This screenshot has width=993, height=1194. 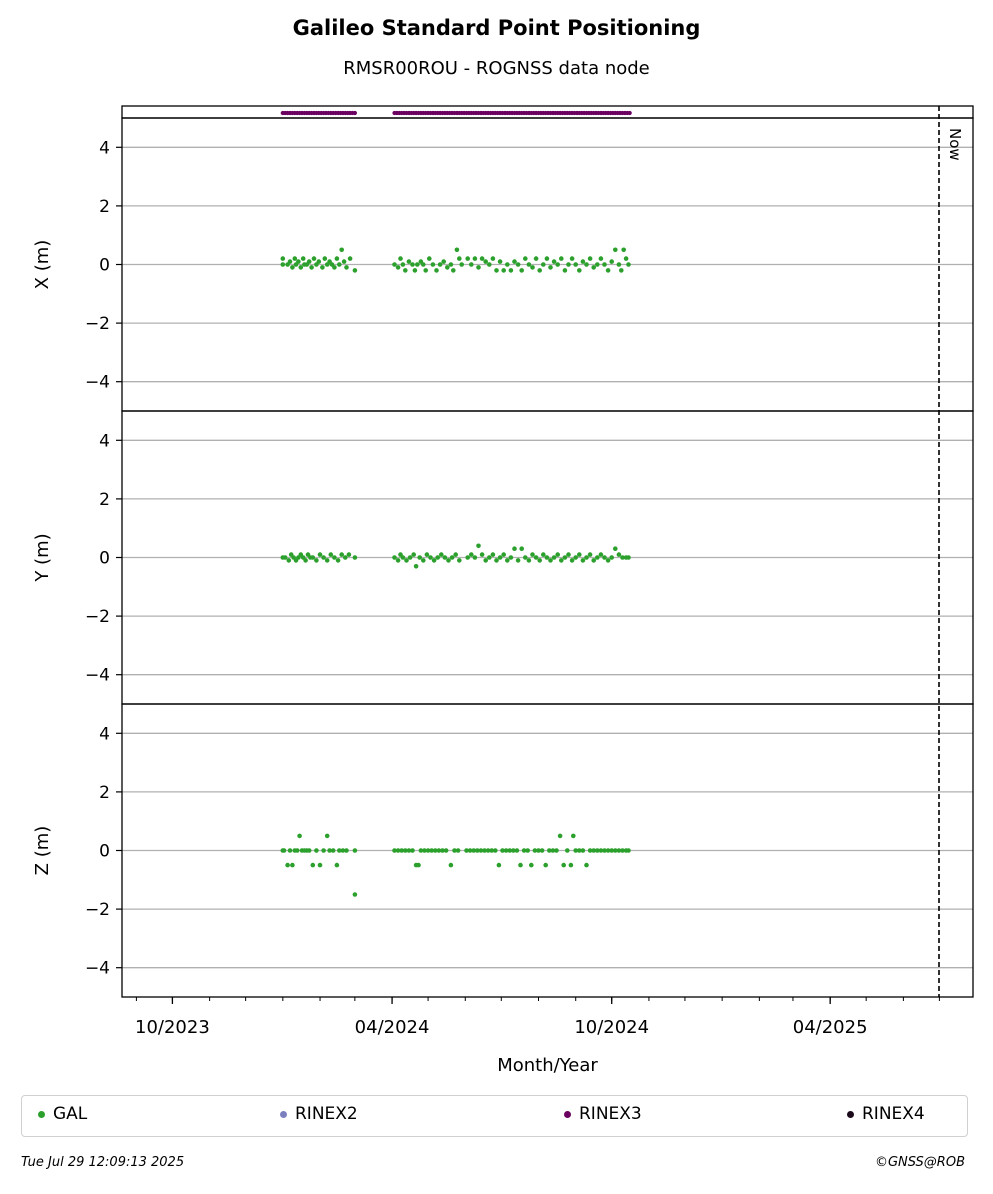 What do you see at coordinates (104, 793) in the screenshot?
I see `y-tick-label: 2` at bounding box center [104, 793].